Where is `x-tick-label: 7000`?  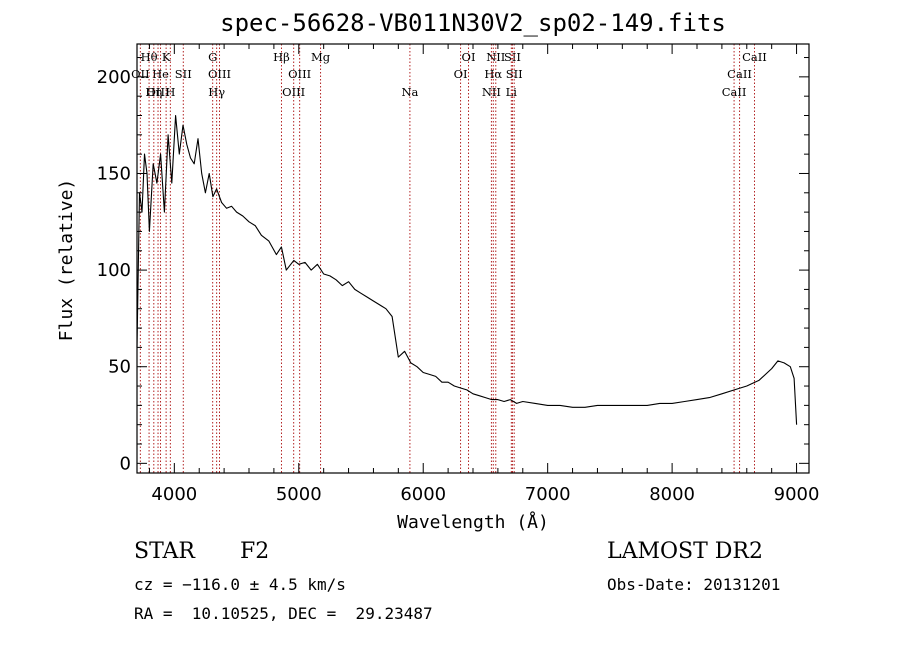 x-tick-label: 7000 is located at coordinates (548, 494).